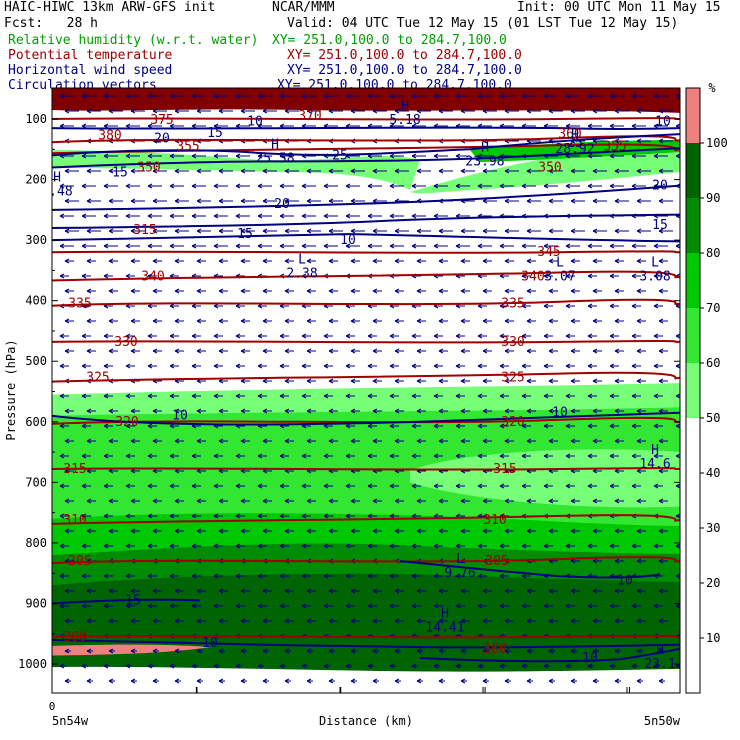 Image resolution: width=740 pixels, height=740 pixels. Describe the element at coordinates (713, 418) in the screenshot. I see `colorbar-level-label: 50` at that location.